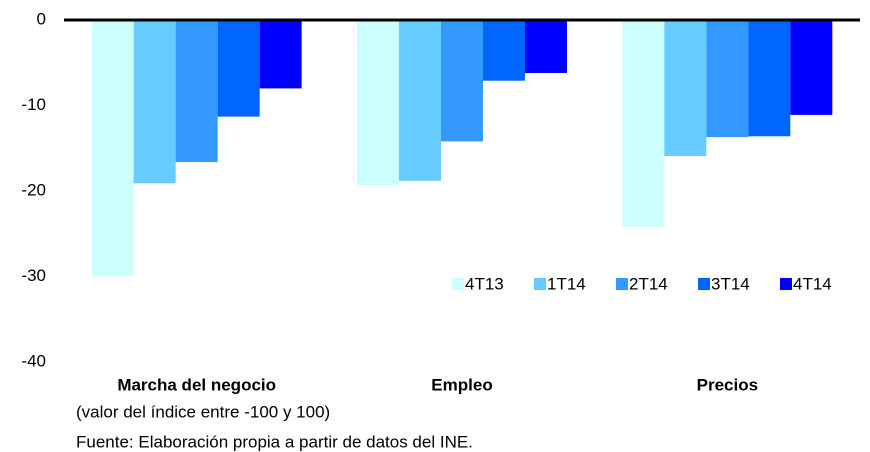 The image size is (870, 452). I want to click on y-tick-label: -40, so click(33, 360).